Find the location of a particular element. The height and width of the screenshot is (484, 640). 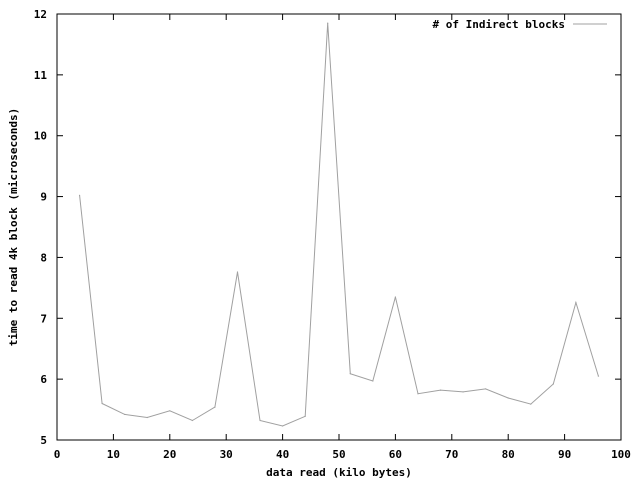

legend: # of Indirect blocks is located at coordinates (520, 24).